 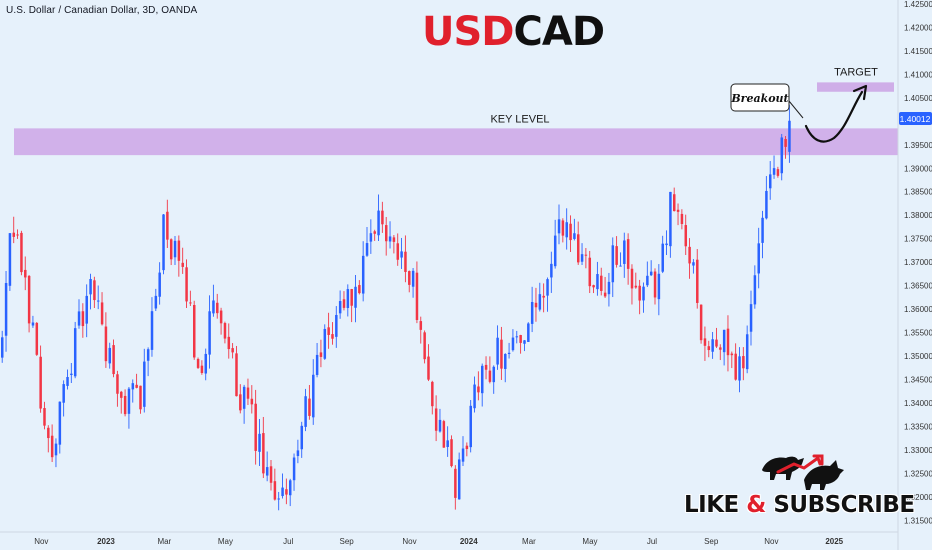 What do you see at coordinates (918, 215) in the screenshot?
I see `y-tick-label: 1.38000` at bounding box center [918, 215].